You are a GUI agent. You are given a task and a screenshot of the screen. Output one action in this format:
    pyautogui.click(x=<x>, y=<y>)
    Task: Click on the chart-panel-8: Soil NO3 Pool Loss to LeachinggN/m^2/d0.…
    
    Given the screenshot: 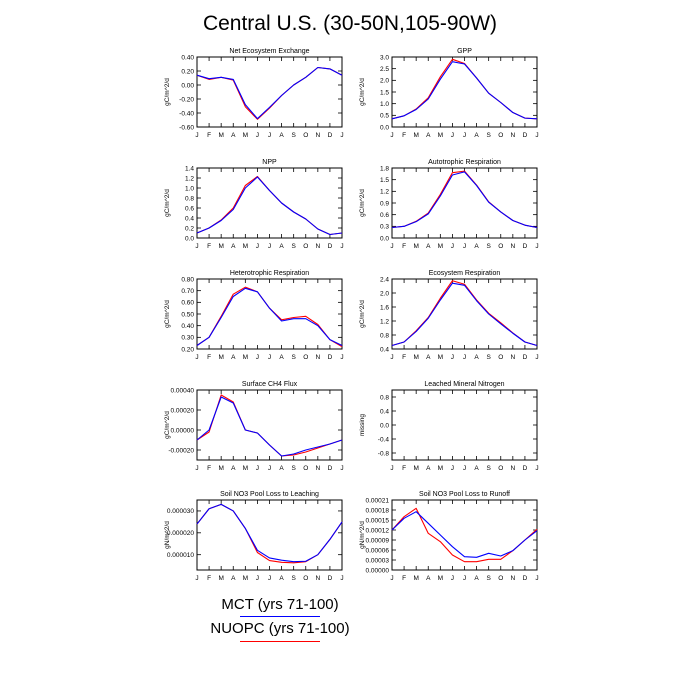 What is the action you would take?
    pyautogui.click(x=254, y=536)
    